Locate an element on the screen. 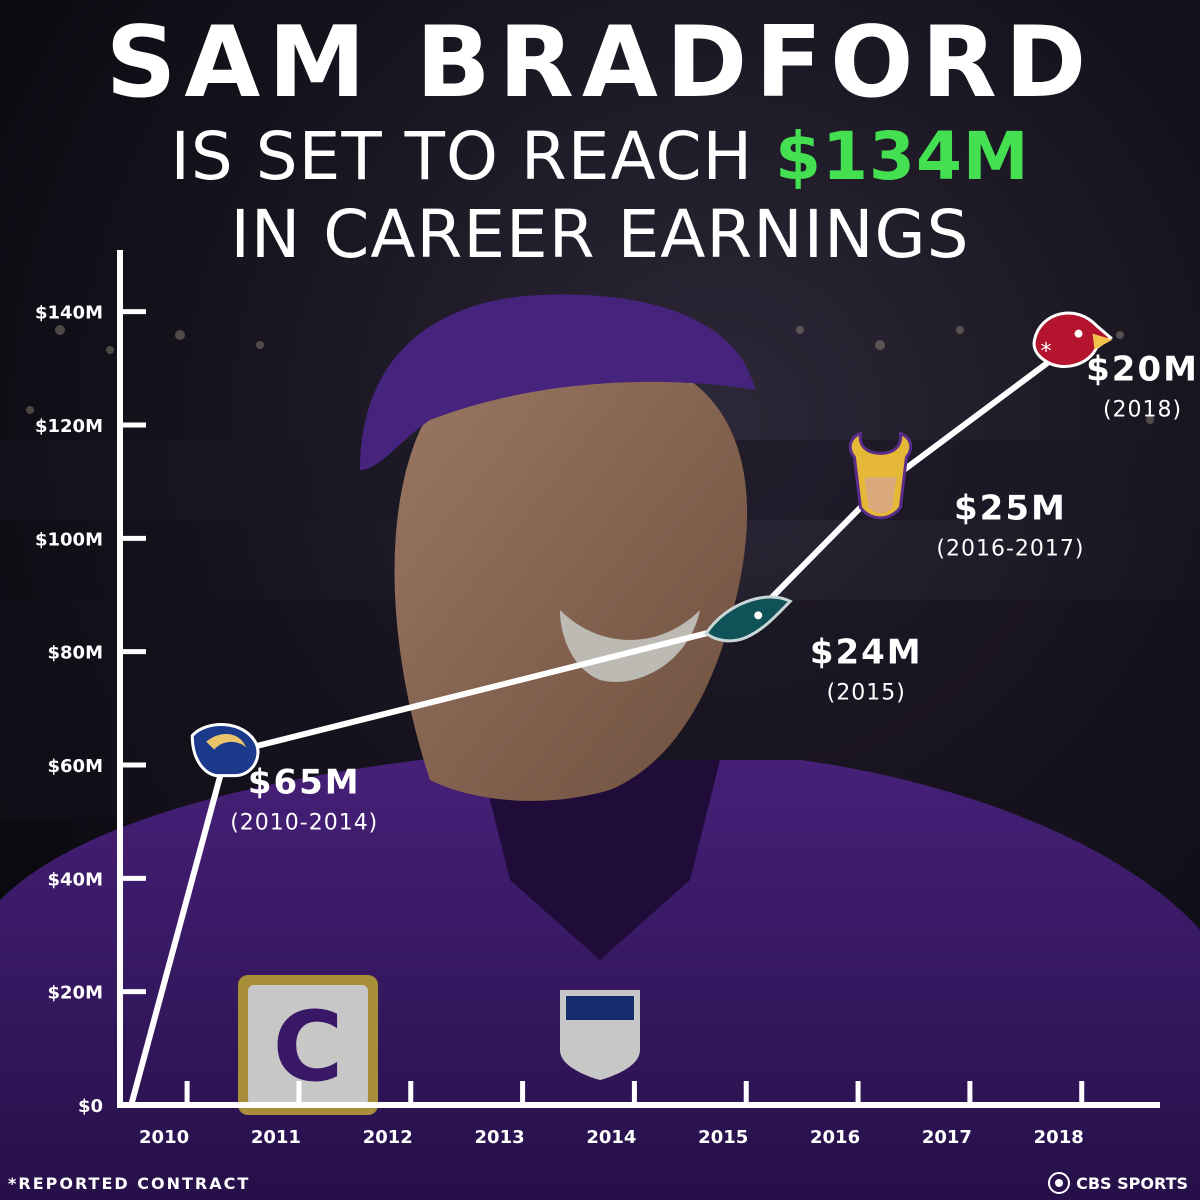 The height and width of the screenshot is (1200, 1200). career-total: $134M is located at coordinates (902, 156).